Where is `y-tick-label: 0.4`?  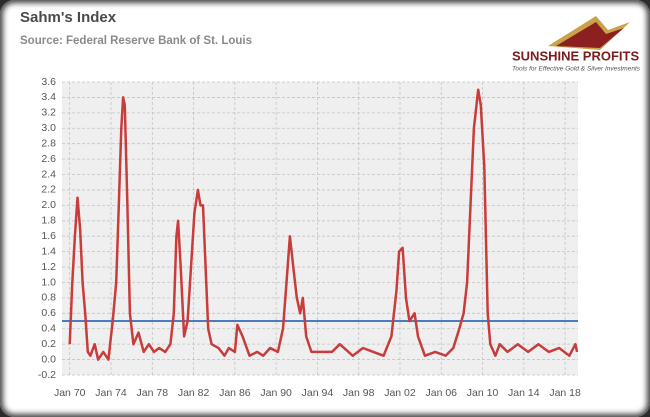
y-tick-label: 0.4 is located at coordinates (48, 329).